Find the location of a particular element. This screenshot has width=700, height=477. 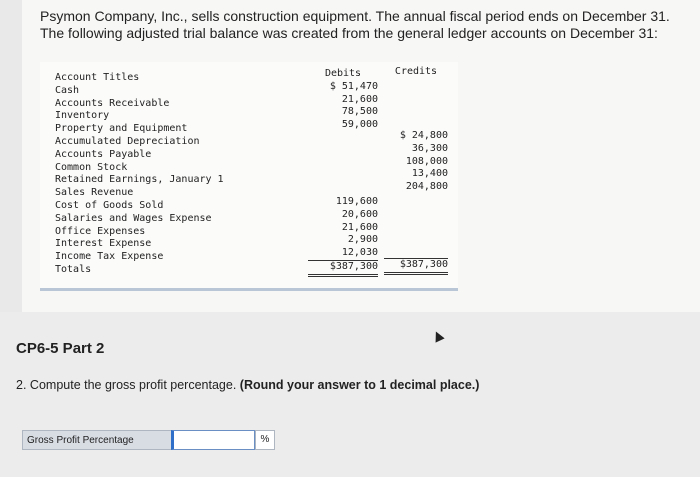

credit-value: 36,300 is located at coordinates (429, 148).